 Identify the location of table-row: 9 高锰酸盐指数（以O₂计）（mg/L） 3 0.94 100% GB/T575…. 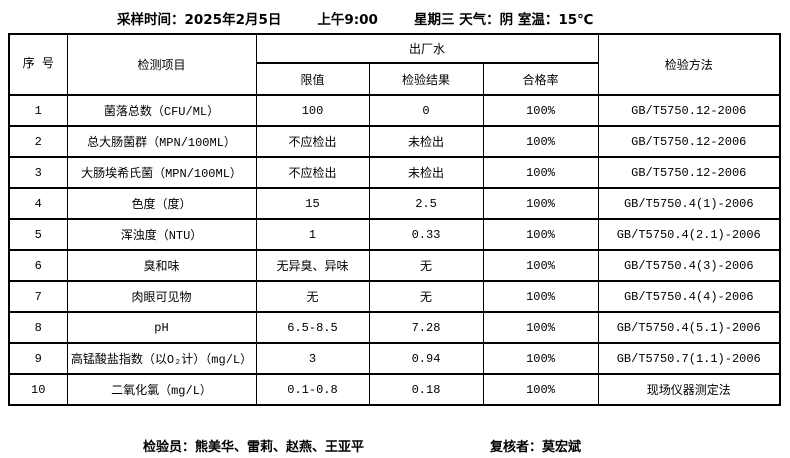
(394, 358).